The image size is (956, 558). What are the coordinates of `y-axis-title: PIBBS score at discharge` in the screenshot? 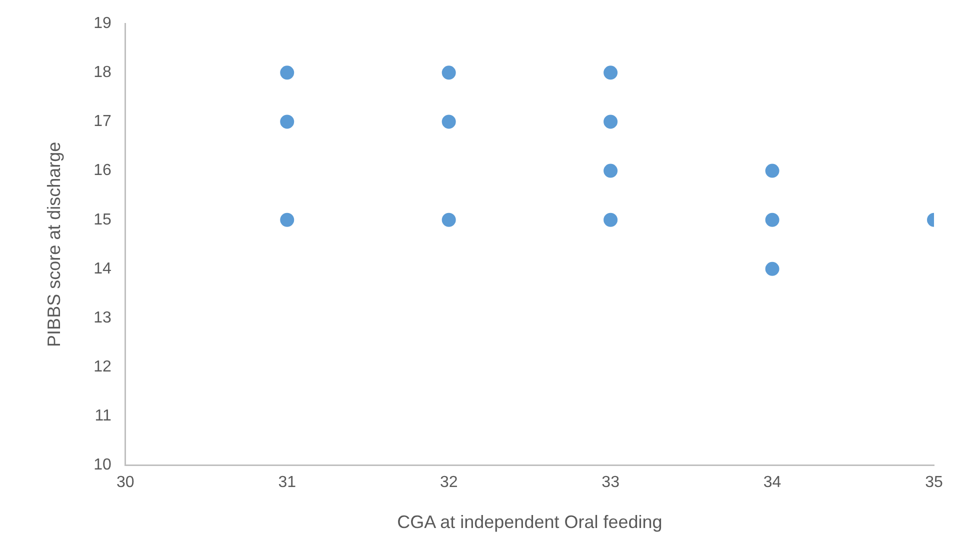 It's located at (54, 244).